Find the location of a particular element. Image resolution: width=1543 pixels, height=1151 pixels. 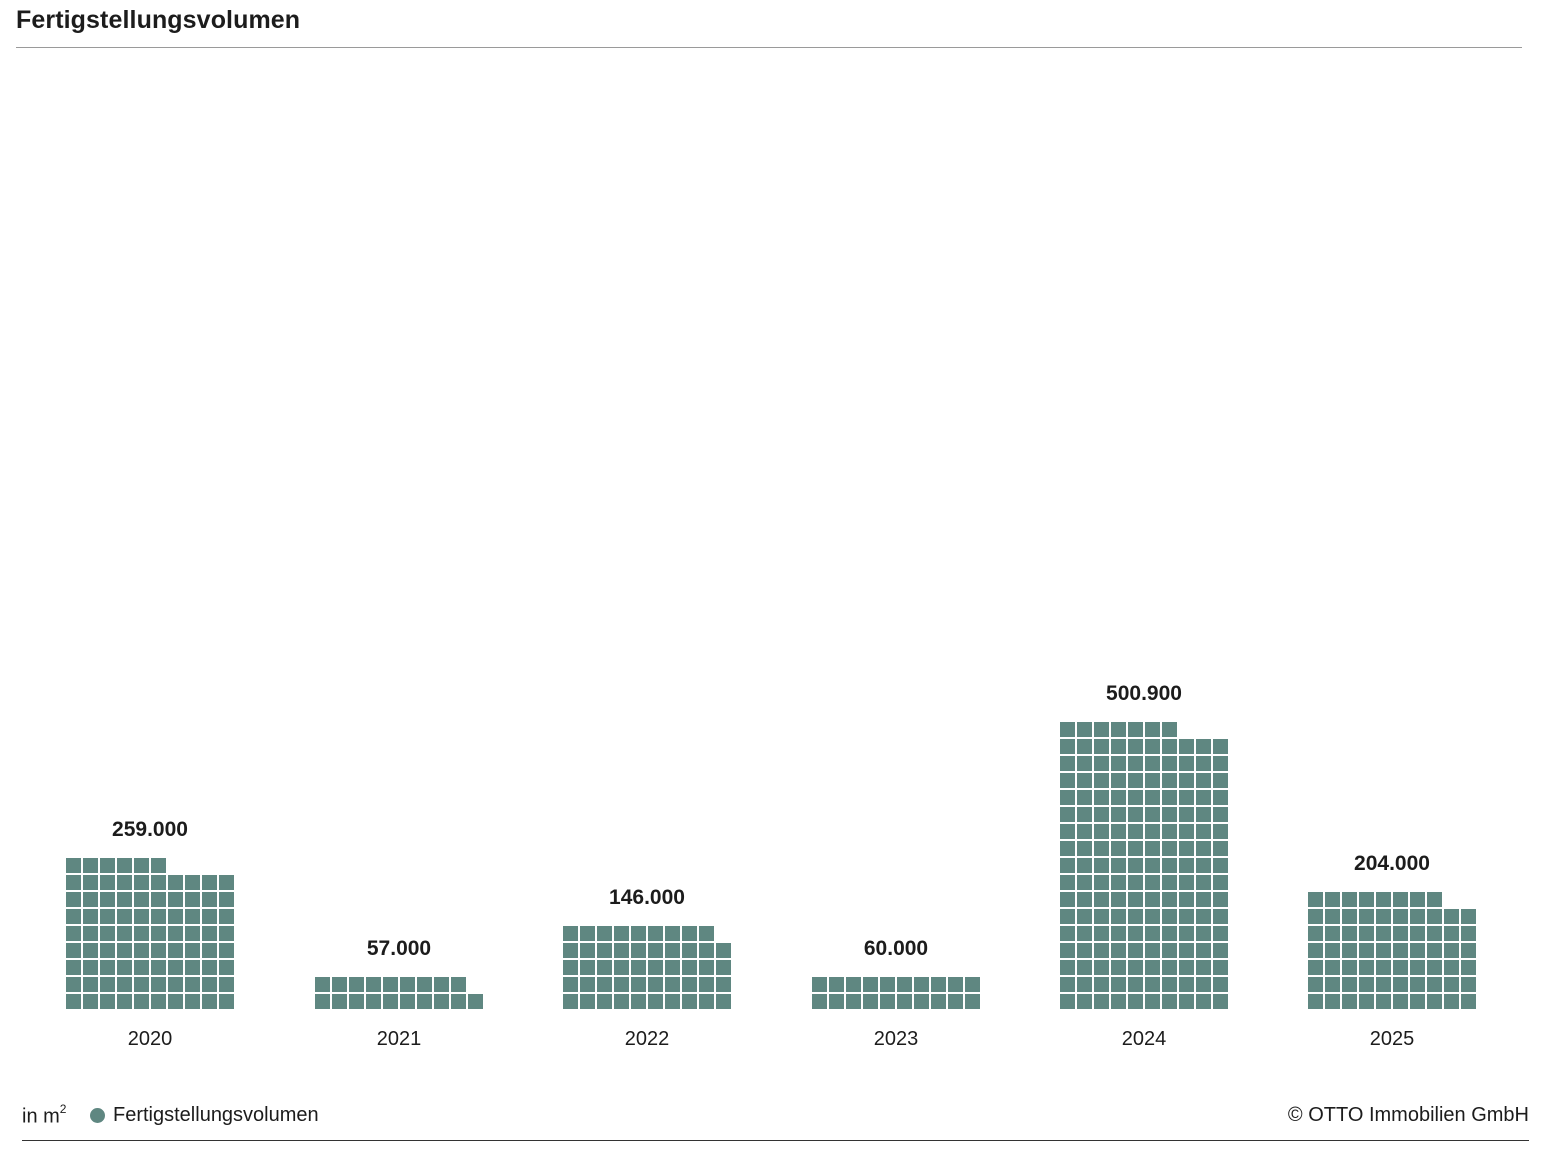

bar-2025 is located at coordinates (1392, 950).